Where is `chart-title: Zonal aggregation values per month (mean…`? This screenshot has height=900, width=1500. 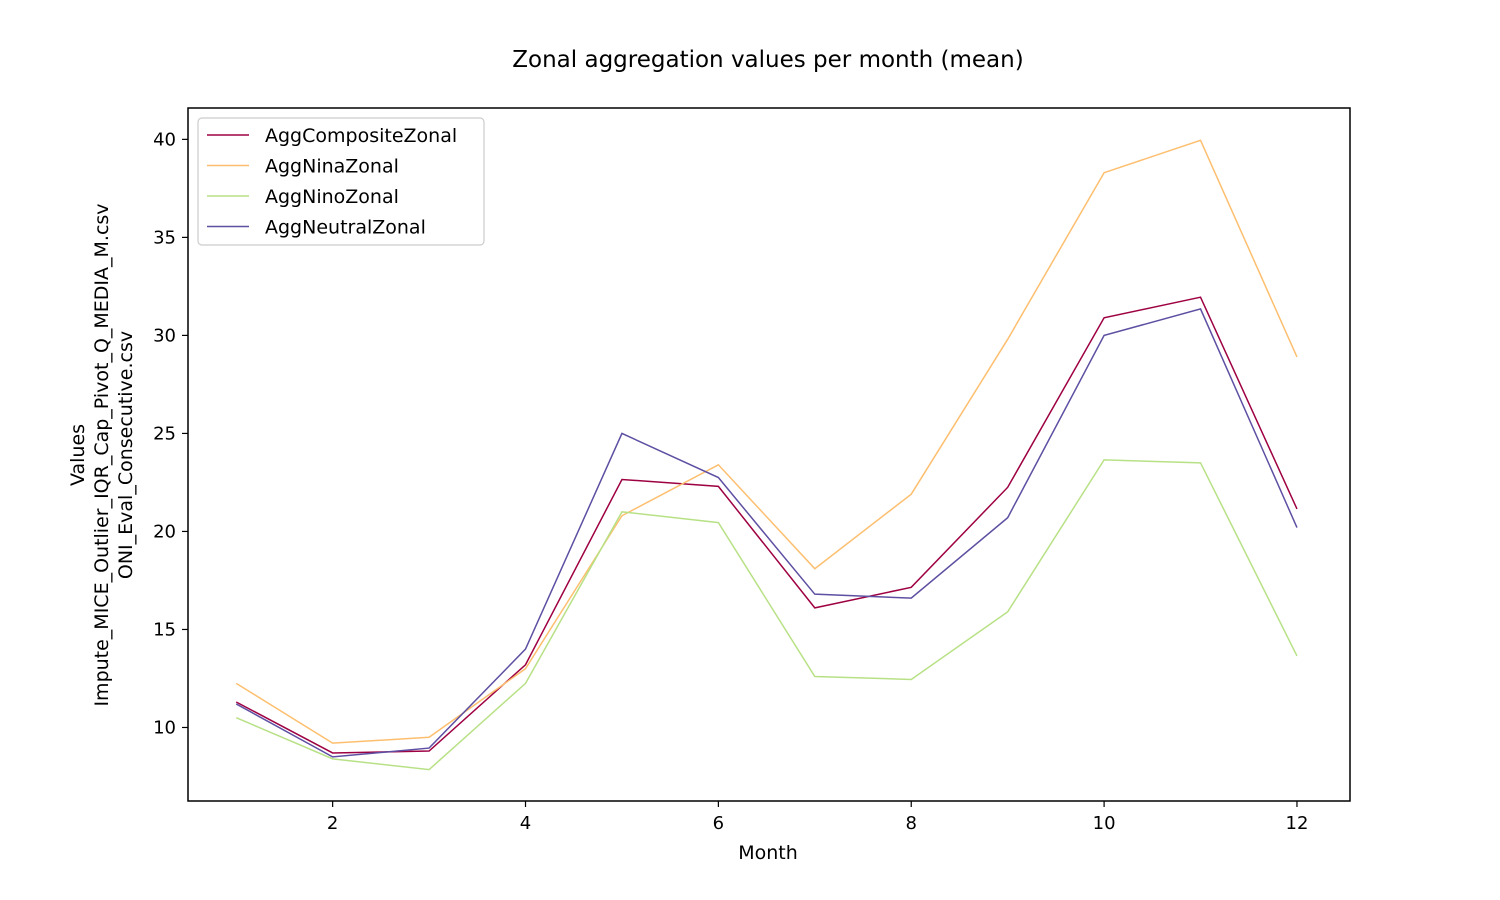
chart-title: Zonal aggregation values per month (mean… is located at coordinates (767, 60).